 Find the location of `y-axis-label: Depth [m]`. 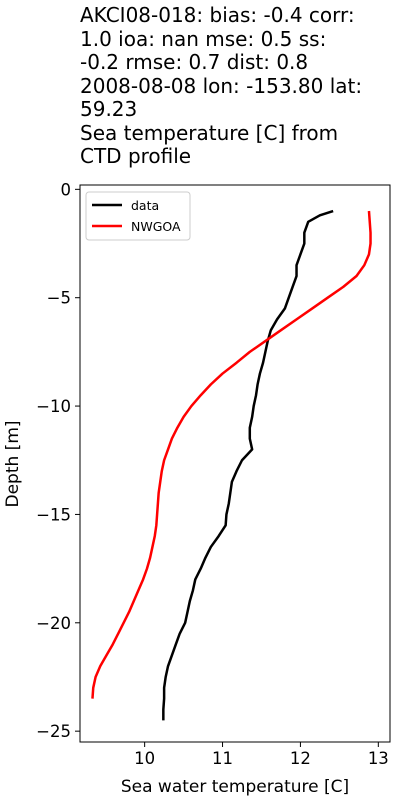

y-axis-label: Depth [m] is located at coordinates (13, 463).